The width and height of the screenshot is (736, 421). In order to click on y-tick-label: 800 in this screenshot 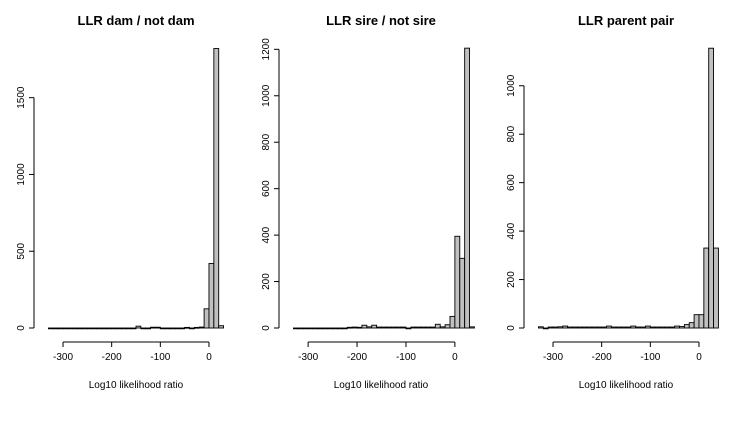, I will do `click(266, 141)`.